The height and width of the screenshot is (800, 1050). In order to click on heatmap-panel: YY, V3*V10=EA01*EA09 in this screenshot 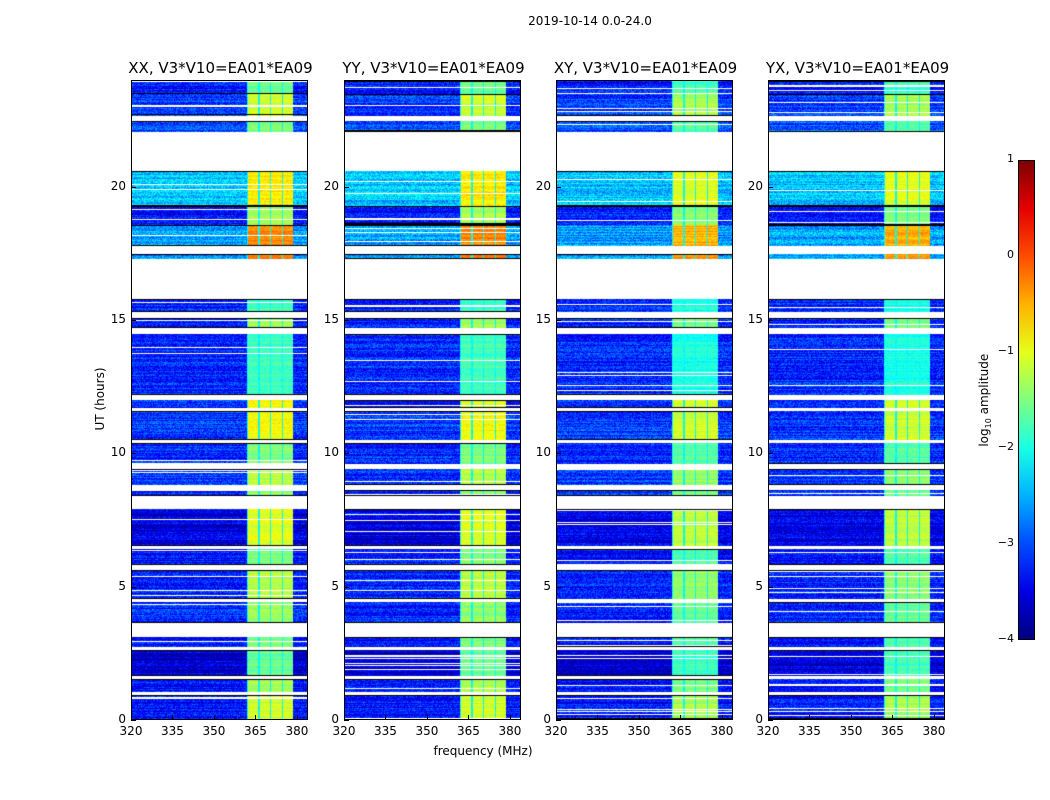, I will do `click(433, 389)`.